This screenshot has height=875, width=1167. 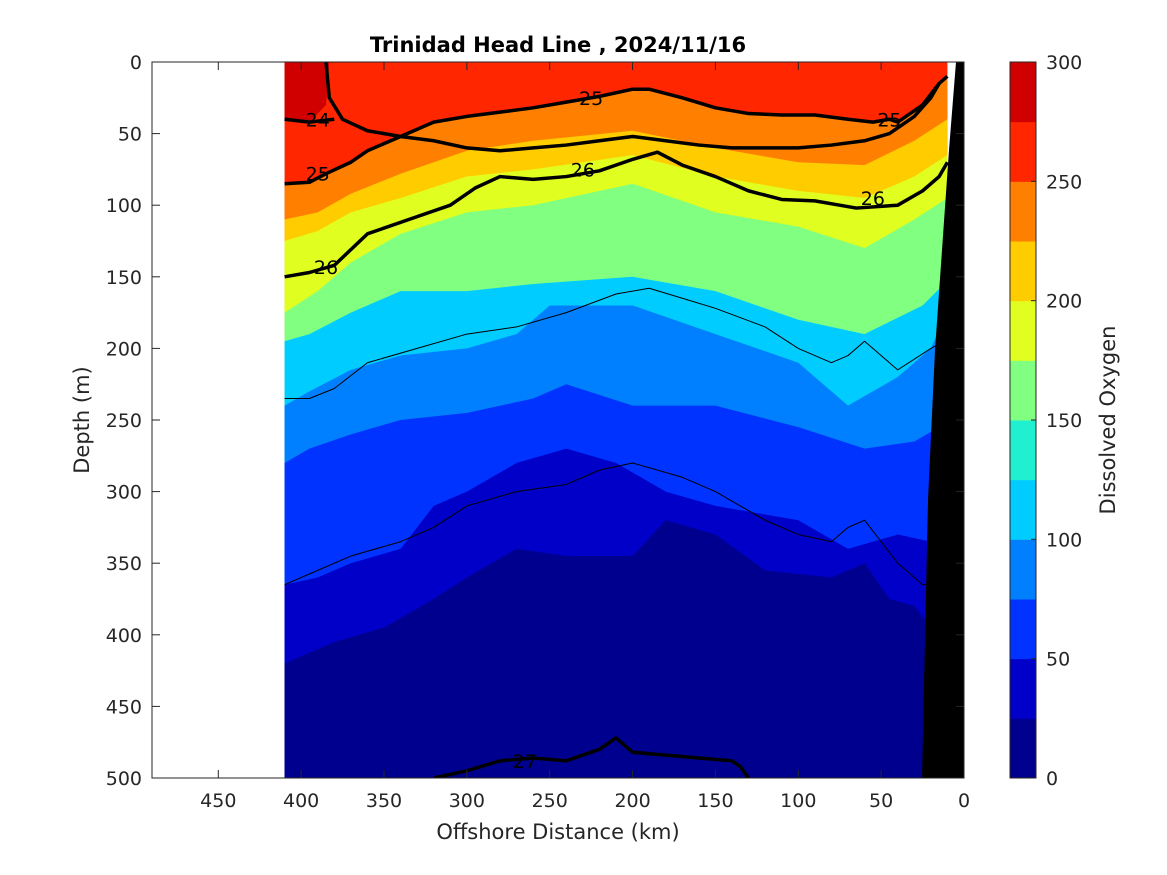 What do you see at coordinates (384, 801) in the screenshot?
I see `x-tick-label-2: 350` at bounding box center [384, 801].